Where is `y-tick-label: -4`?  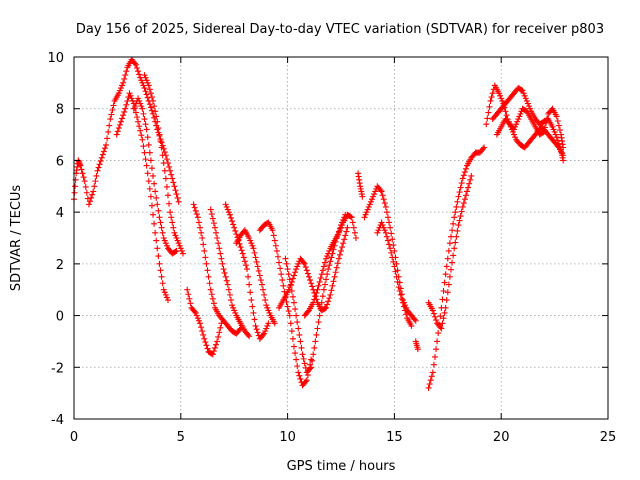
y-tick-label: -4 is located at coordinates (57, 420).